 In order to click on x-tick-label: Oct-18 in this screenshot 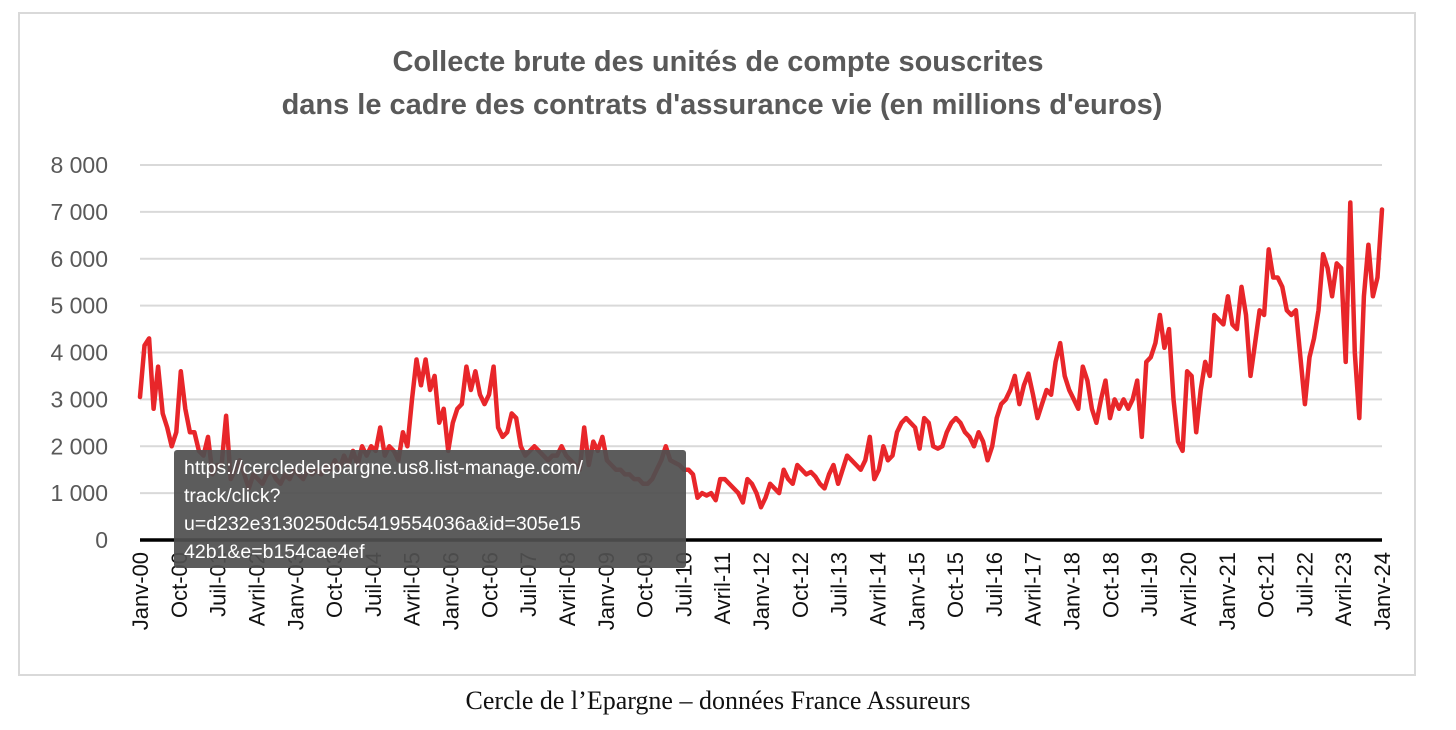, I will do `click(1110, 585)`.